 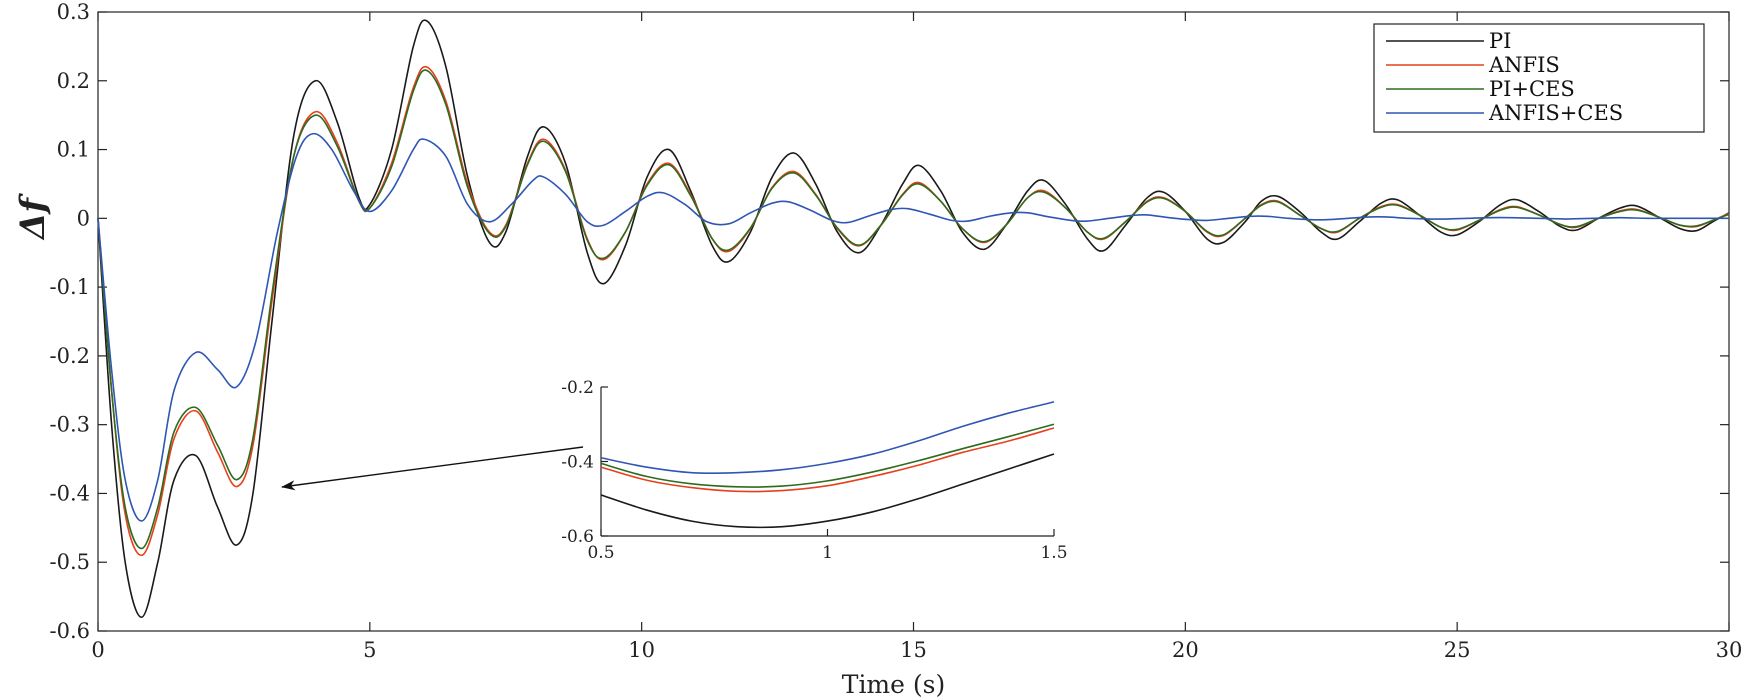 What do you see at coordinates (70, 493) in the screenshot?
I see `y-tick-label: -0.4` at bounding box center [70, 493].